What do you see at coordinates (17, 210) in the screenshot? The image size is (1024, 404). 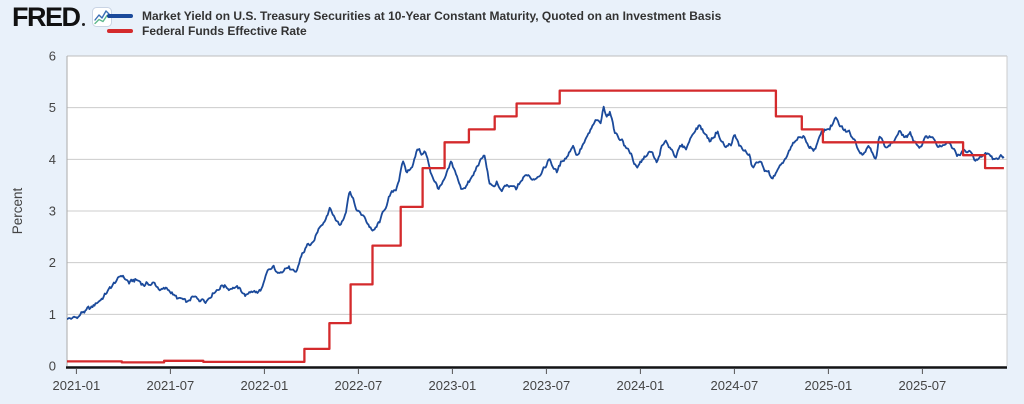 I see `y-axis-title: Percent` at bounding box center [17, 210].